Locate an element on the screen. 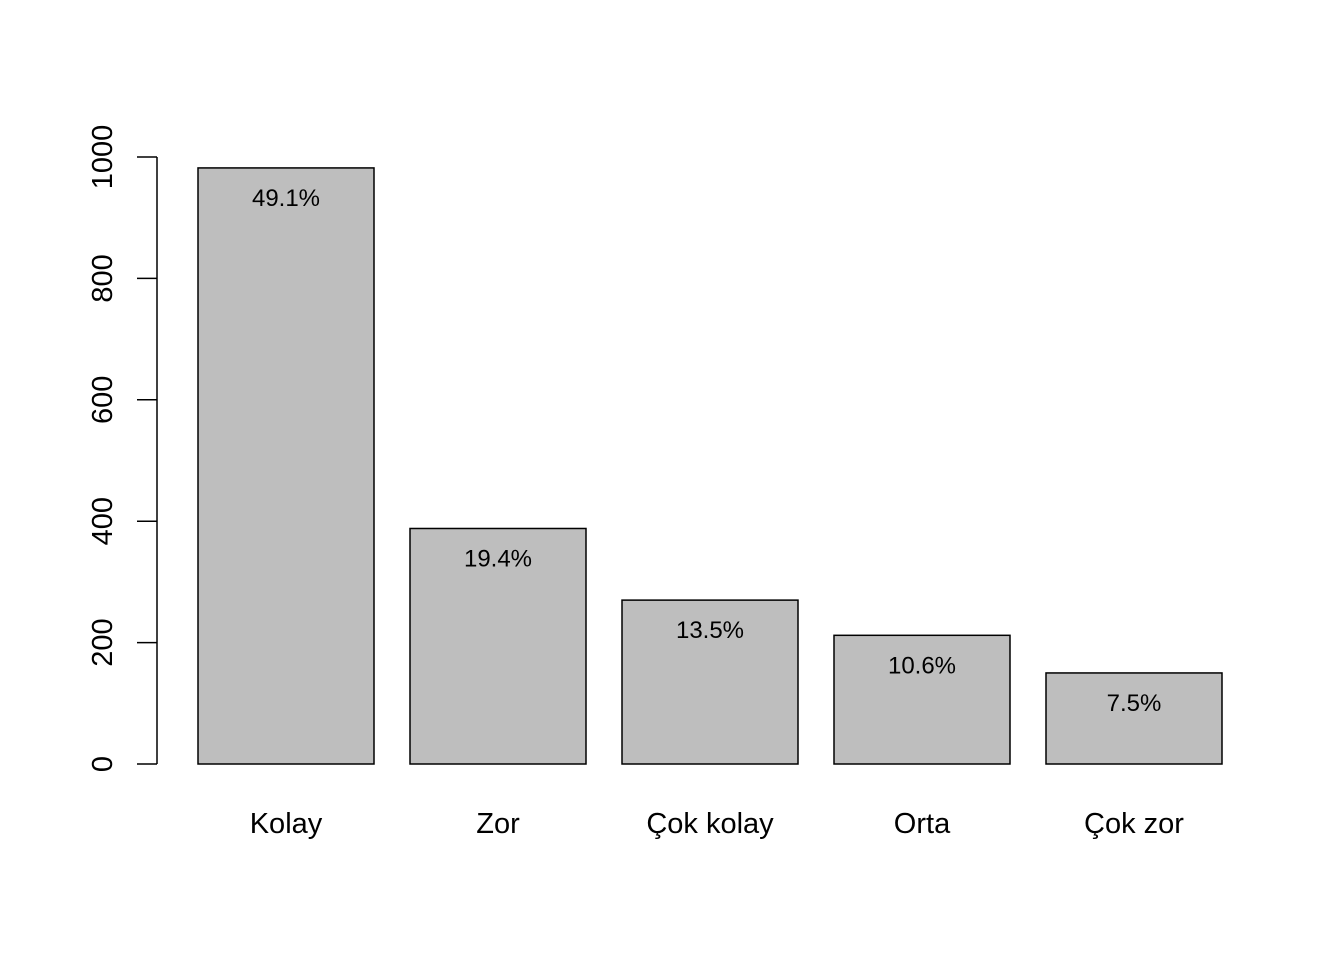 This screenshot has width=1344, height=965. category-label: Çok kolay is located at coordinates (710, 824).